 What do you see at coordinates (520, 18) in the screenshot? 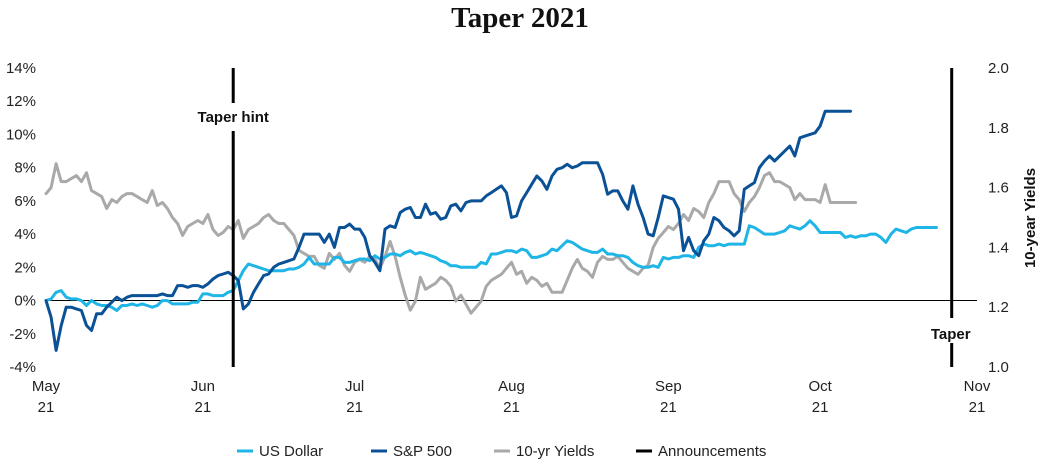
I see `chart-title: Taper 2021` at bounding box center [520, 18].